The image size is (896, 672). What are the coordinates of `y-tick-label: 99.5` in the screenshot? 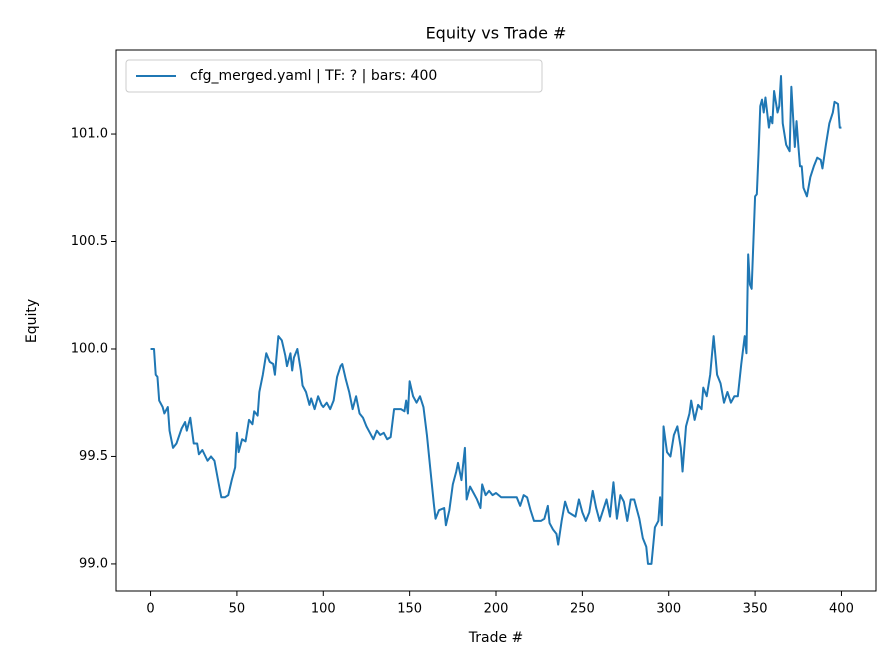 It's located at (93, 456).